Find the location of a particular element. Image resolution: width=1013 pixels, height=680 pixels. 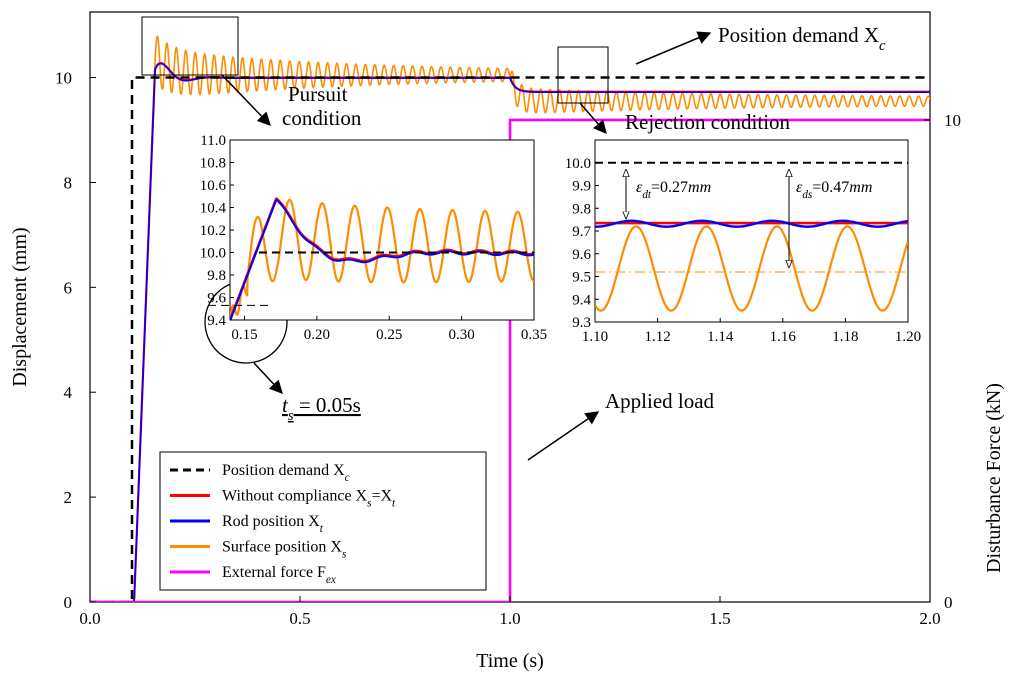

applied-load-arrow is located at coordinates (563, 436).